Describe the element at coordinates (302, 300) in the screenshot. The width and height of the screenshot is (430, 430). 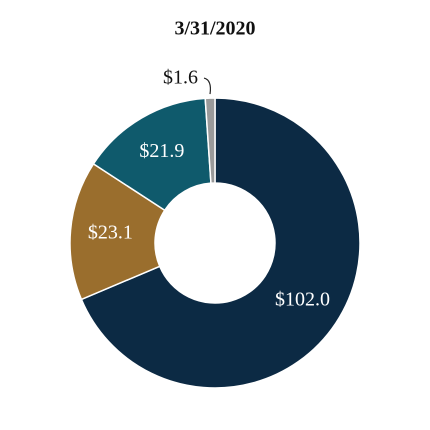
I see `value-label: $102.0` at that location.